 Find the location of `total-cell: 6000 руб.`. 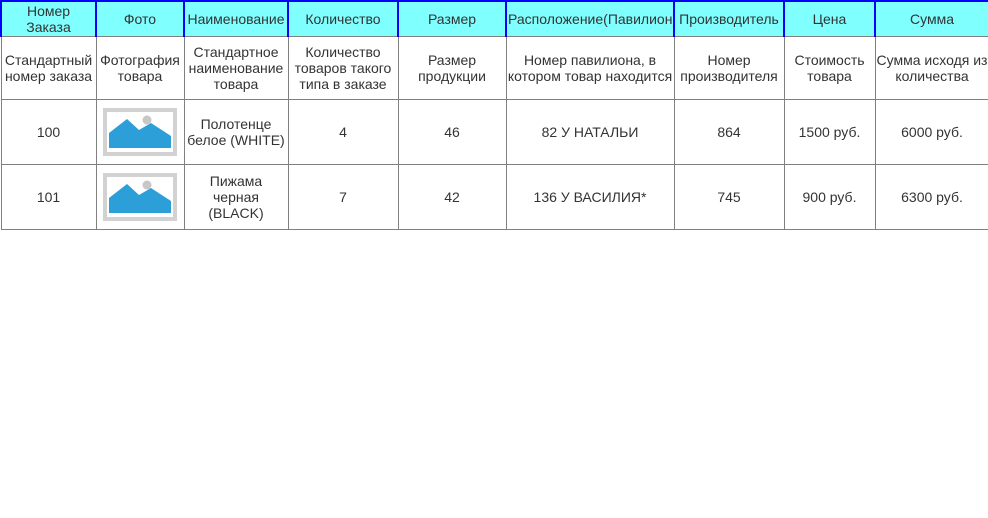

total-cell: 6000 руб. is located at coordinates (931, 131).